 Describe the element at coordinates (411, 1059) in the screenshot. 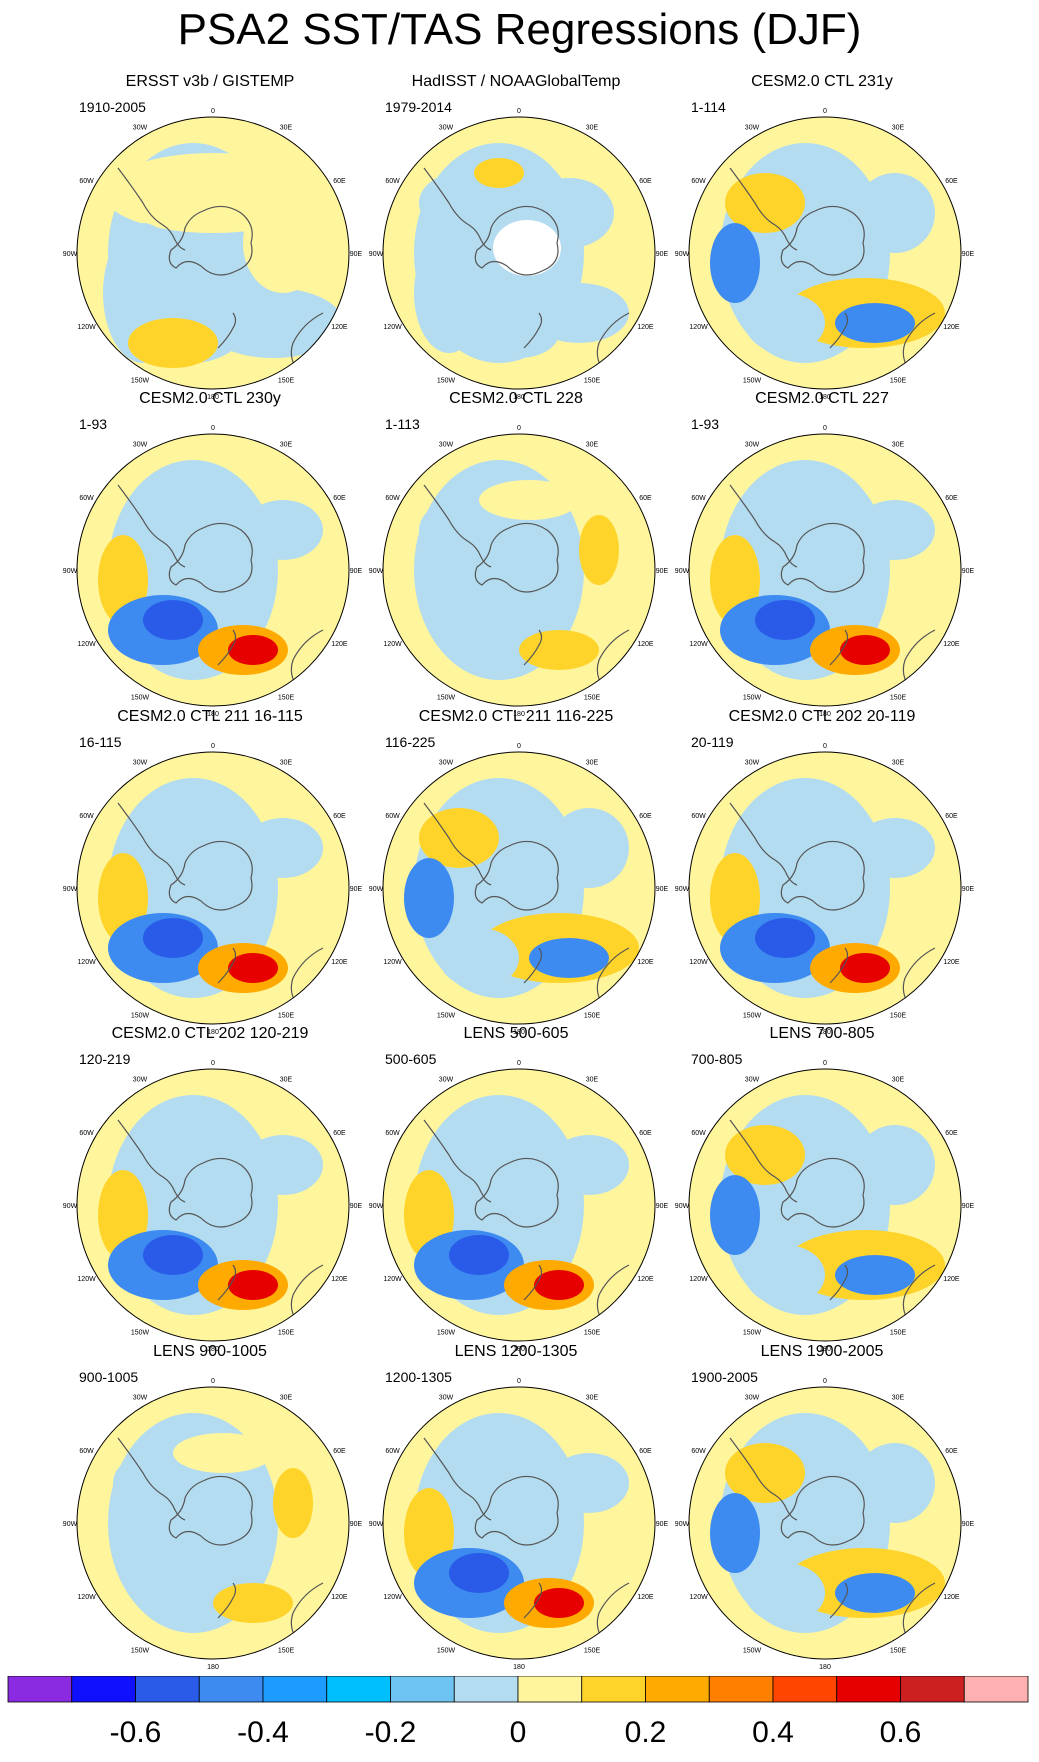

I see `panel-period: 500-605` at that location.